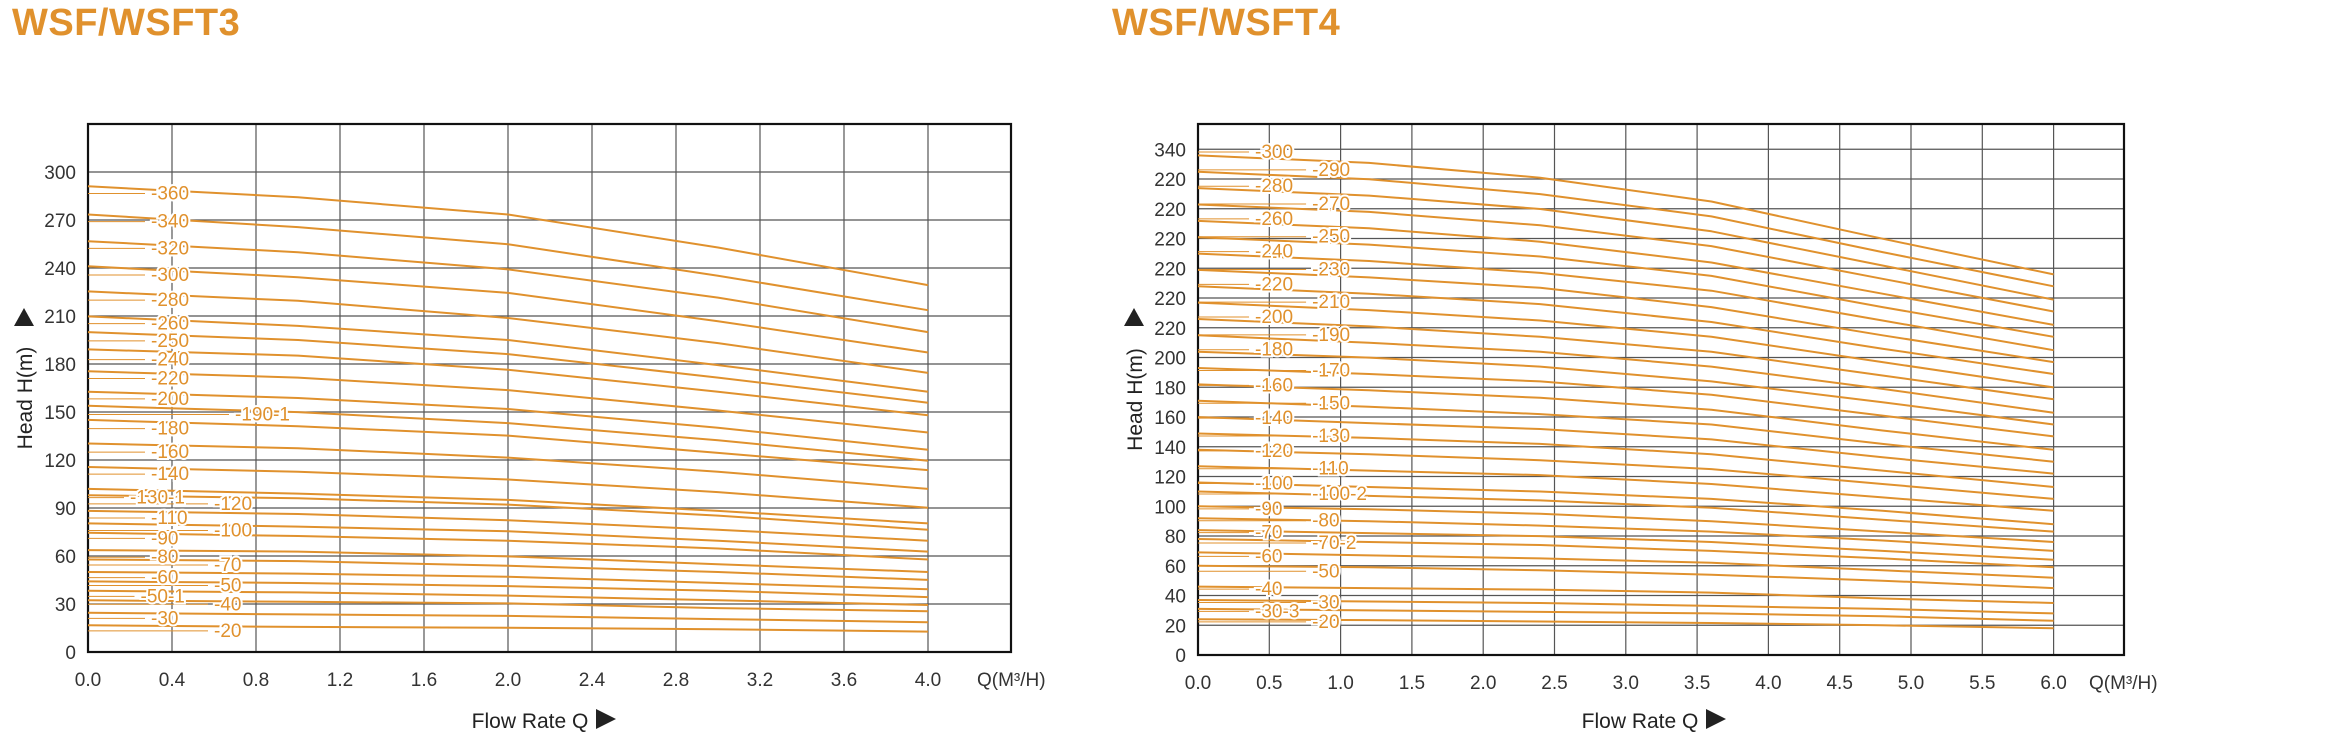 This screenshot has height=743, width=2330. I want to click on wsft3-curve-label: -320, so click(170, 248).